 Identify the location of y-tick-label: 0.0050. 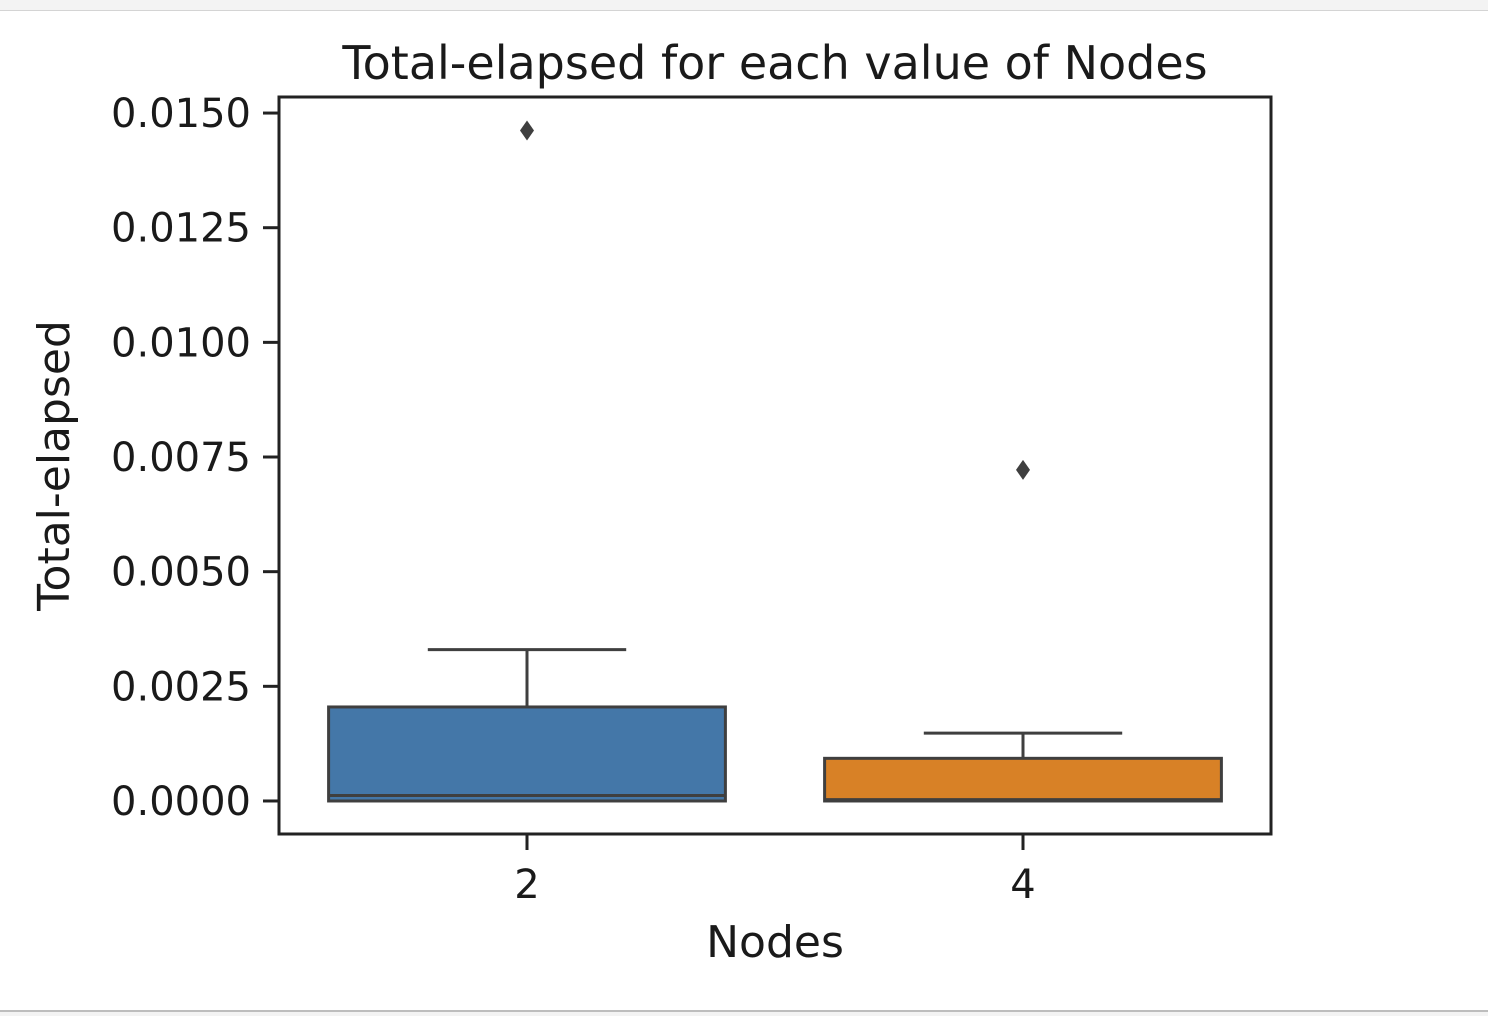
(181, 573).